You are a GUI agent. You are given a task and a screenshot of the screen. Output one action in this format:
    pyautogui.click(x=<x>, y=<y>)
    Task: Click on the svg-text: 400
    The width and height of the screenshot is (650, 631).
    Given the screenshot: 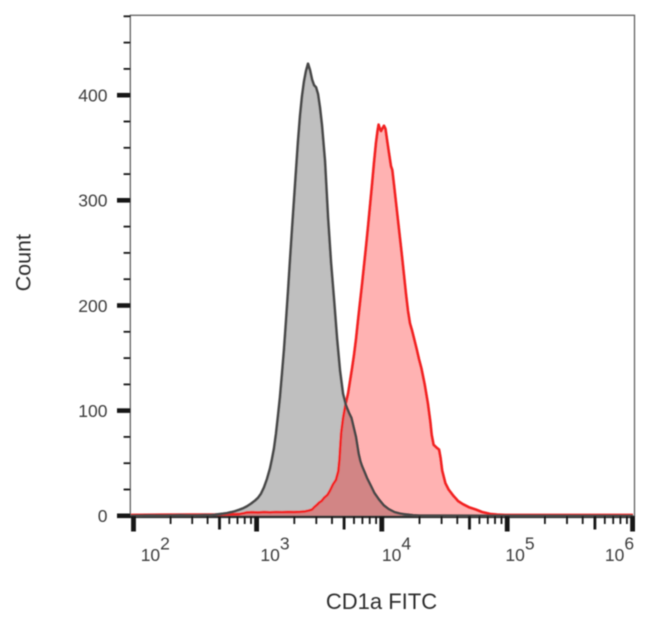 What is the action you would take?
    pyautogui.click(x=92, y=96)
    